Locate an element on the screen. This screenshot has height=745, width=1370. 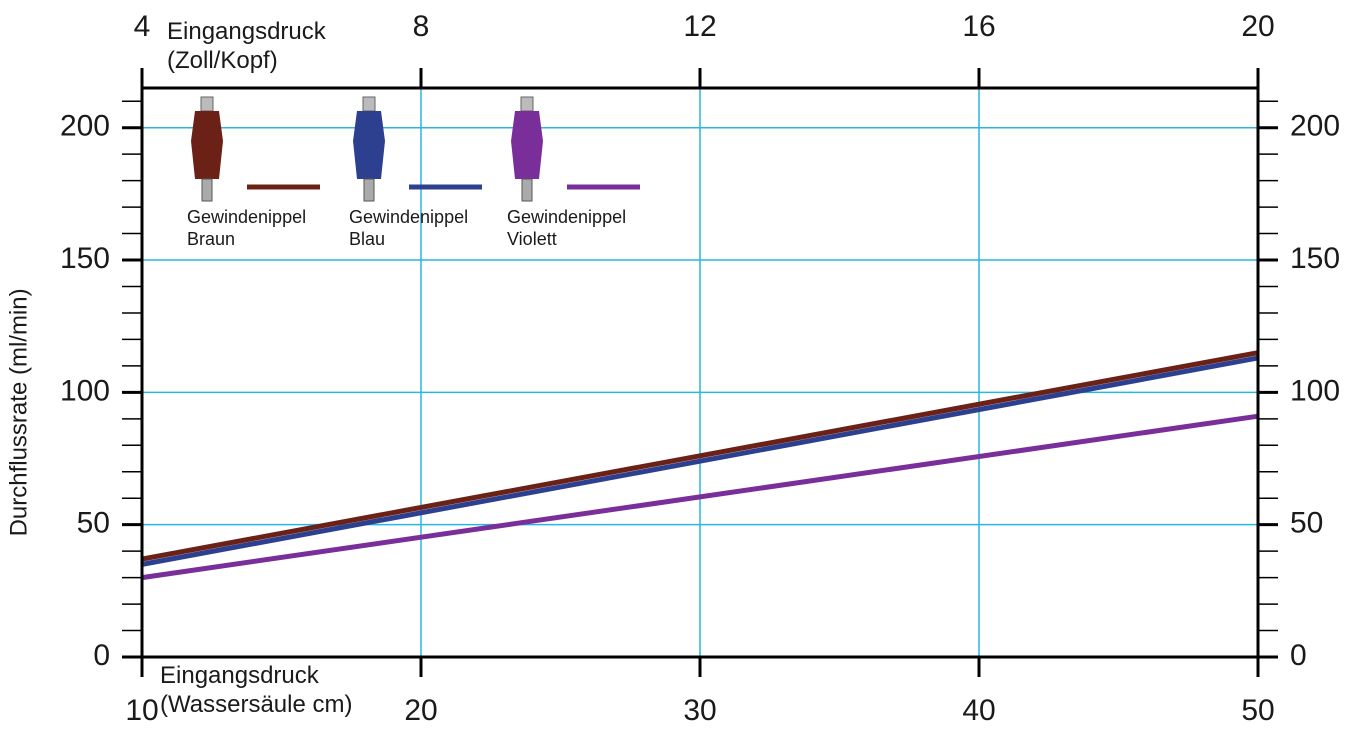
y-tick-label: 100 is located at coordinates (85, 390).